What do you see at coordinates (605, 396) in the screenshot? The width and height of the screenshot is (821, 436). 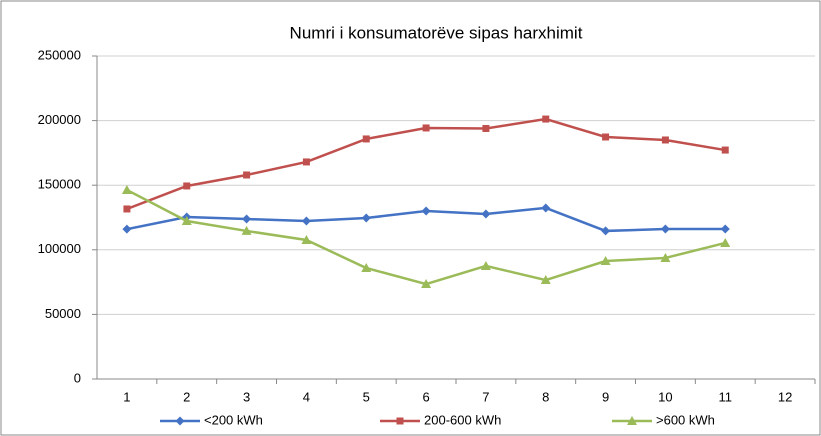 I see `x-tick-label: 9` at bounding box center [605, 396].